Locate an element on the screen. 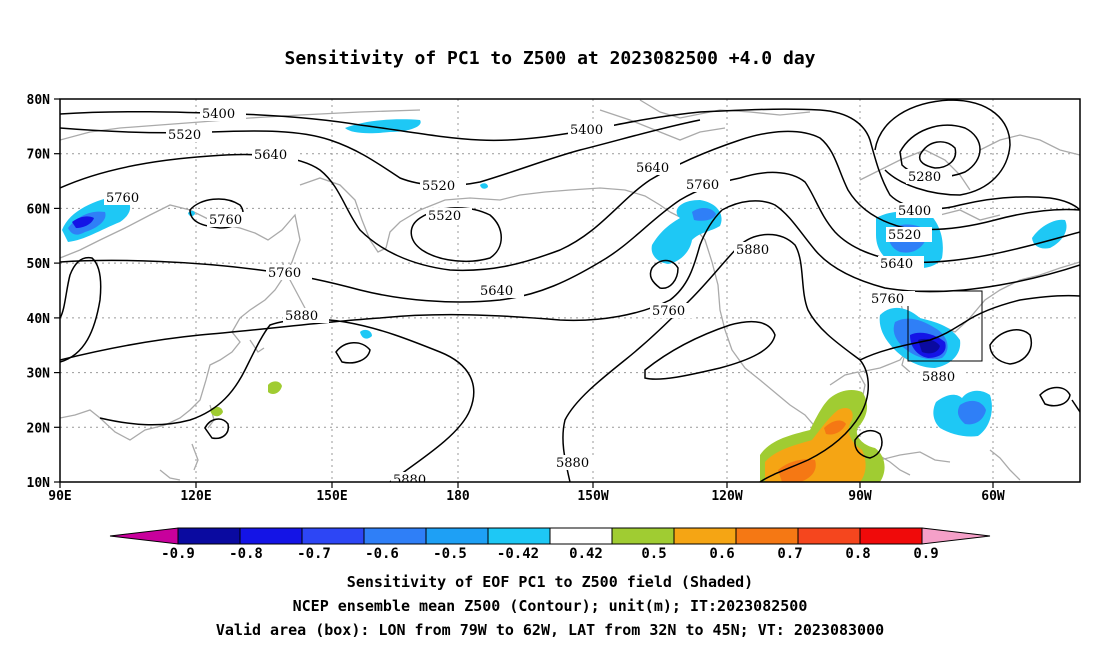  contour-label: 5280 is located at coordinates (924, 177).